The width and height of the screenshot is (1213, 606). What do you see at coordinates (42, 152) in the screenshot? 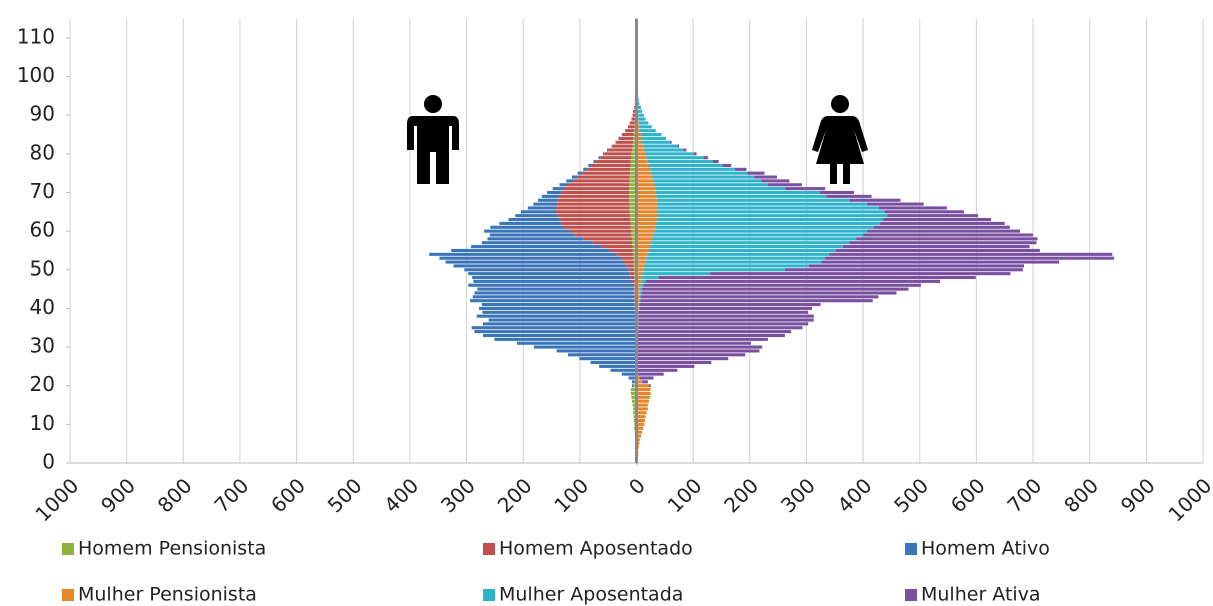
I see `y-tick-label: 80` at bounding box center [42, 152].